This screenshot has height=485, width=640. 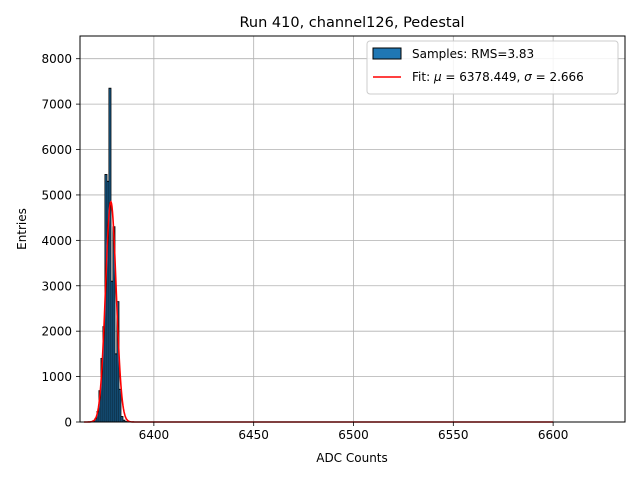 I want to click on x-tick-label: 6550, so click(x=453, y=435).